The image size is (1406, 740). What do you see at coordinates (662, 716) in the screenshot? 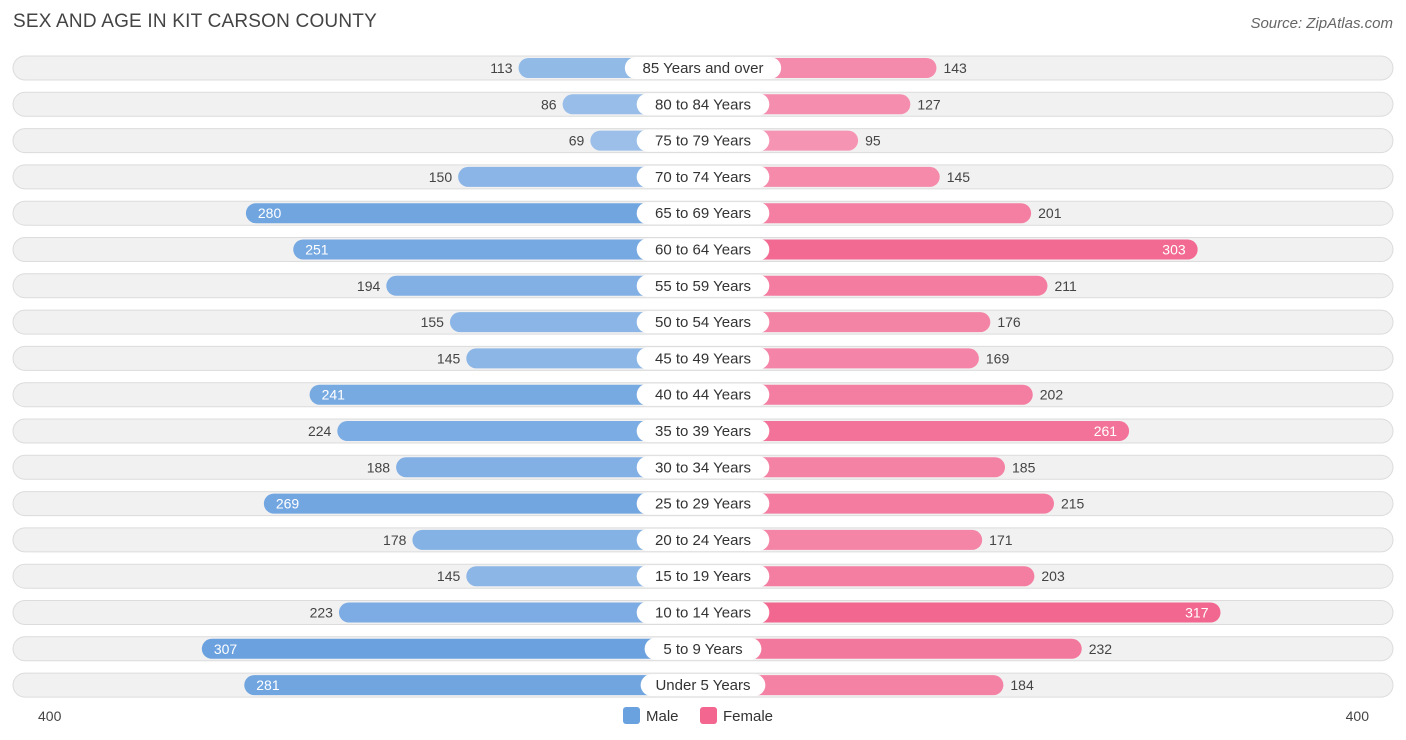
I see `legend-male-label: Male` at bounding box center [662, 716].